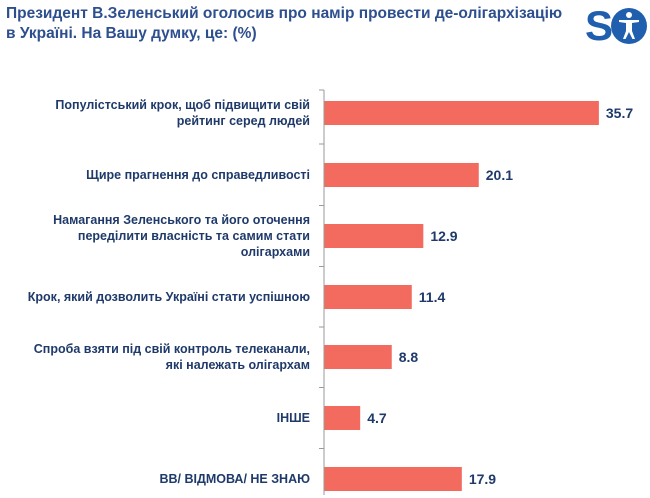 The height and width of the screenshot is (498, 650). I want to click on category-label-7: ВВ/ ВІДМОВА/ НЕ ЗНАЮ, so click(234, 479).